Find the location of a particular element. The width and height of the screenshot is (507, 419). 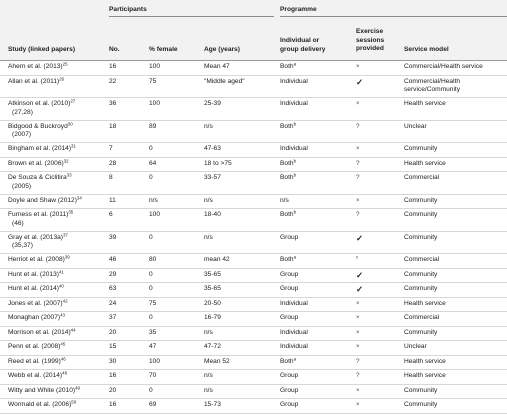

cell-study: Reed et al. (1999)46 is located at coordinates (37, 361).